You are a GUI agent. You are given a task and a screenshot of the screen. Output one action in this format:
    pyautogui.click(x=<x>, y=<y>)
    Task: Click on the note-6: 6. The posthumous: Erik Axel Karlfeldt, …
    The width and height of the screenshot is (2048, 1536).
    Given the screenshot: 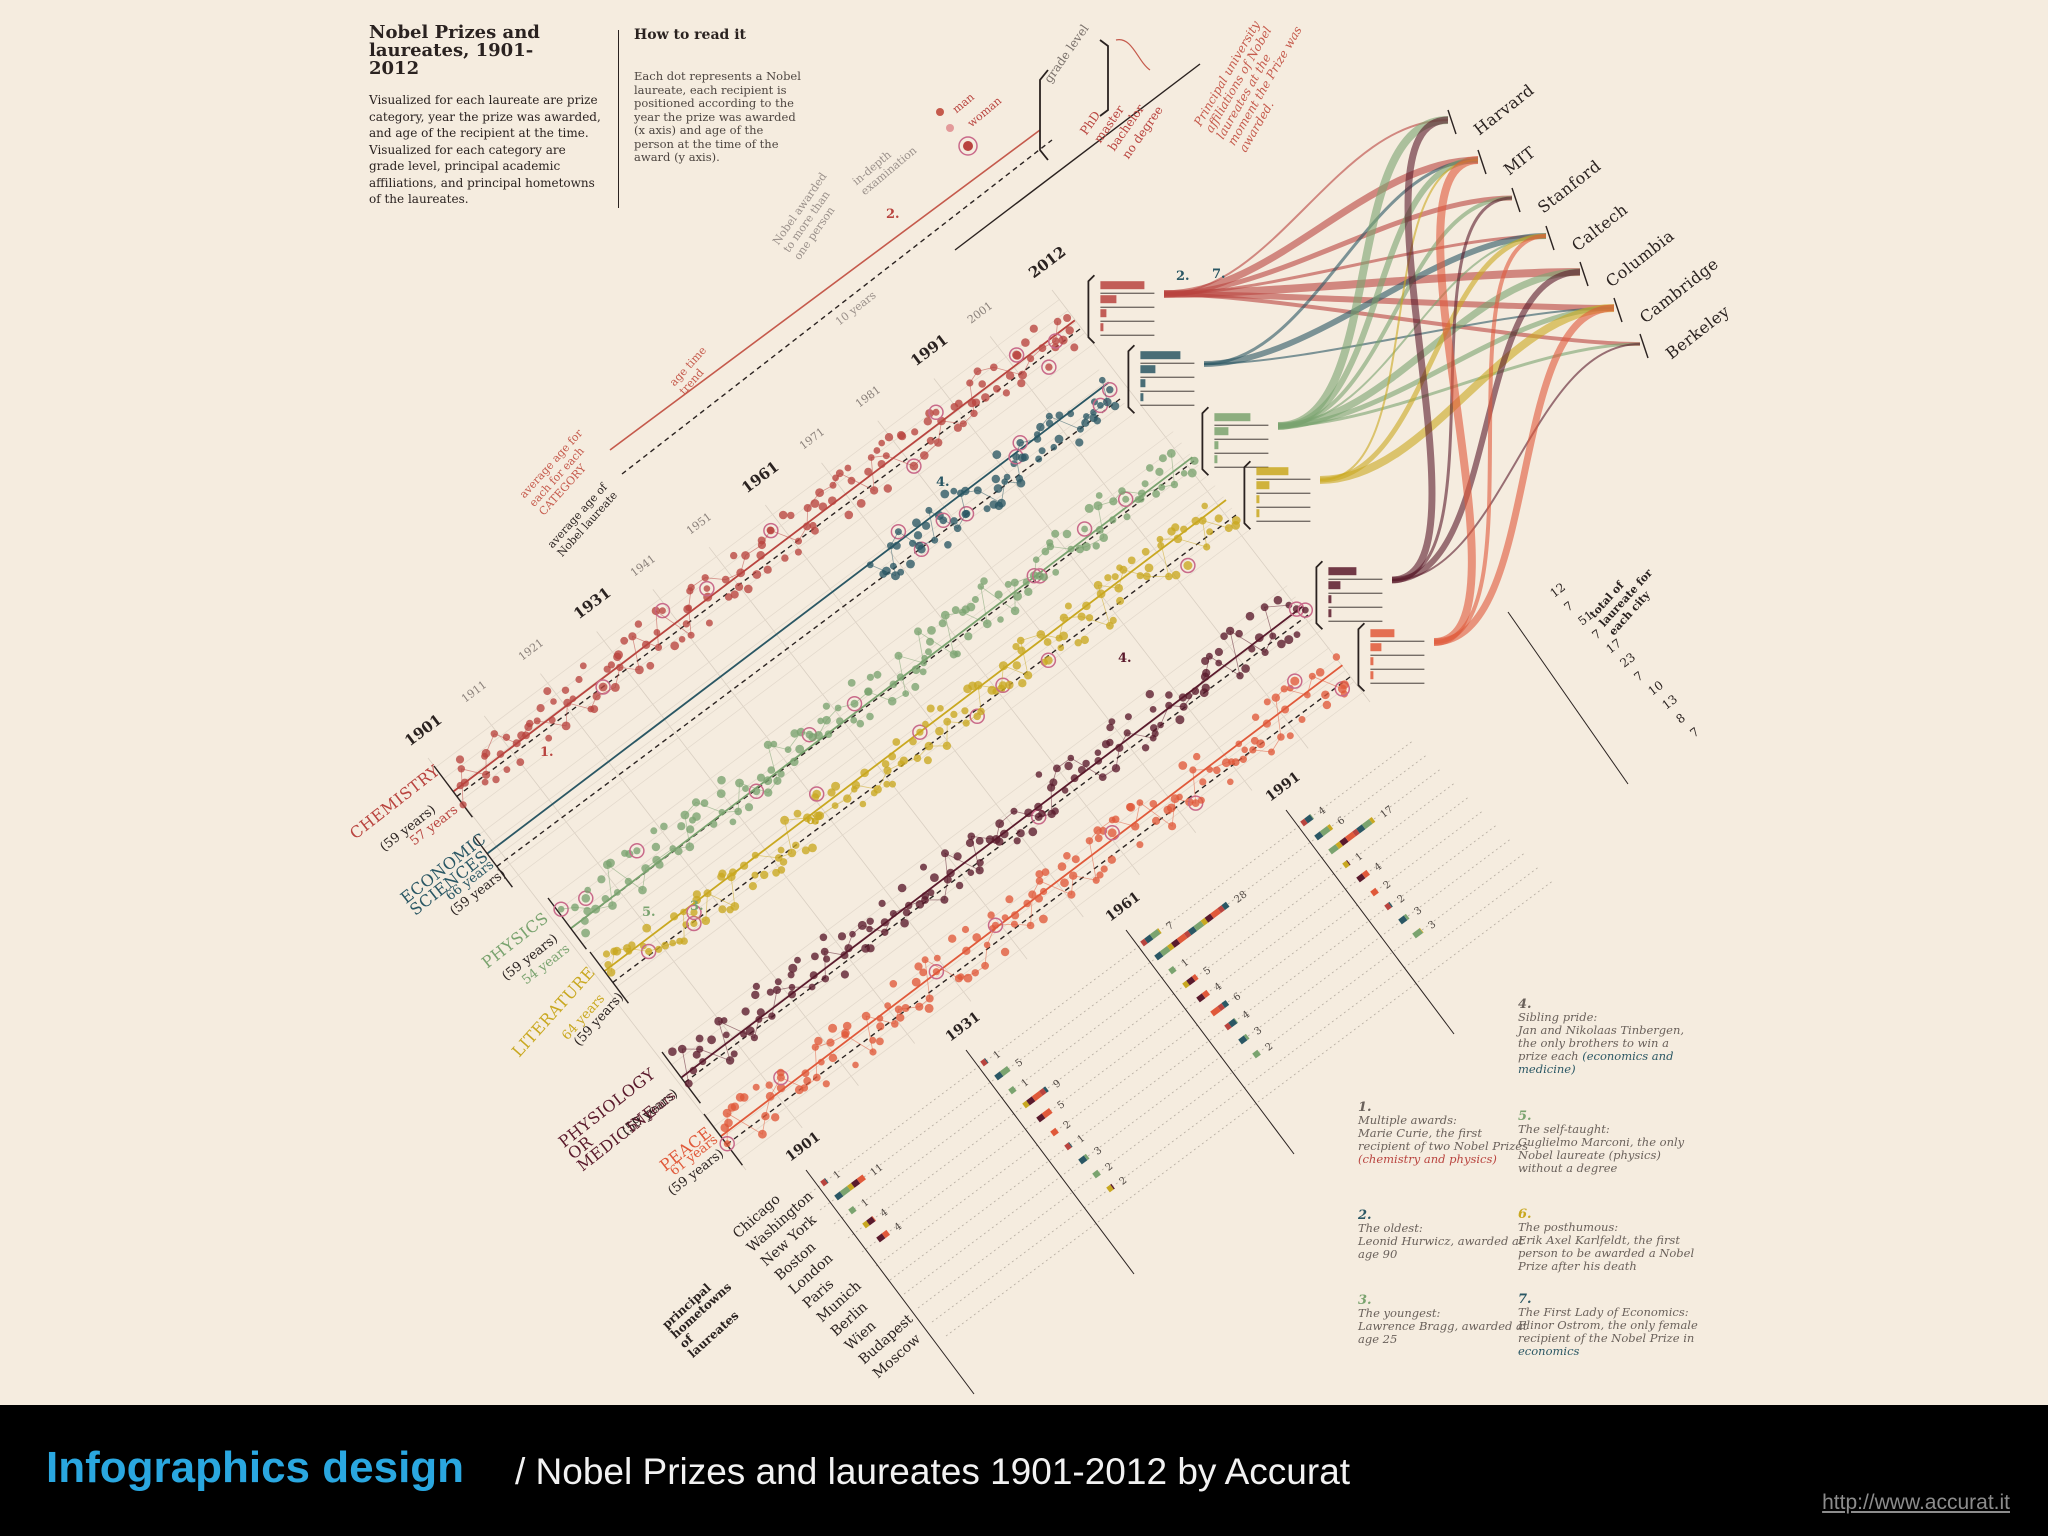 What is the action you would take?
    pyautogui.click(x=1608, y=1240)
    